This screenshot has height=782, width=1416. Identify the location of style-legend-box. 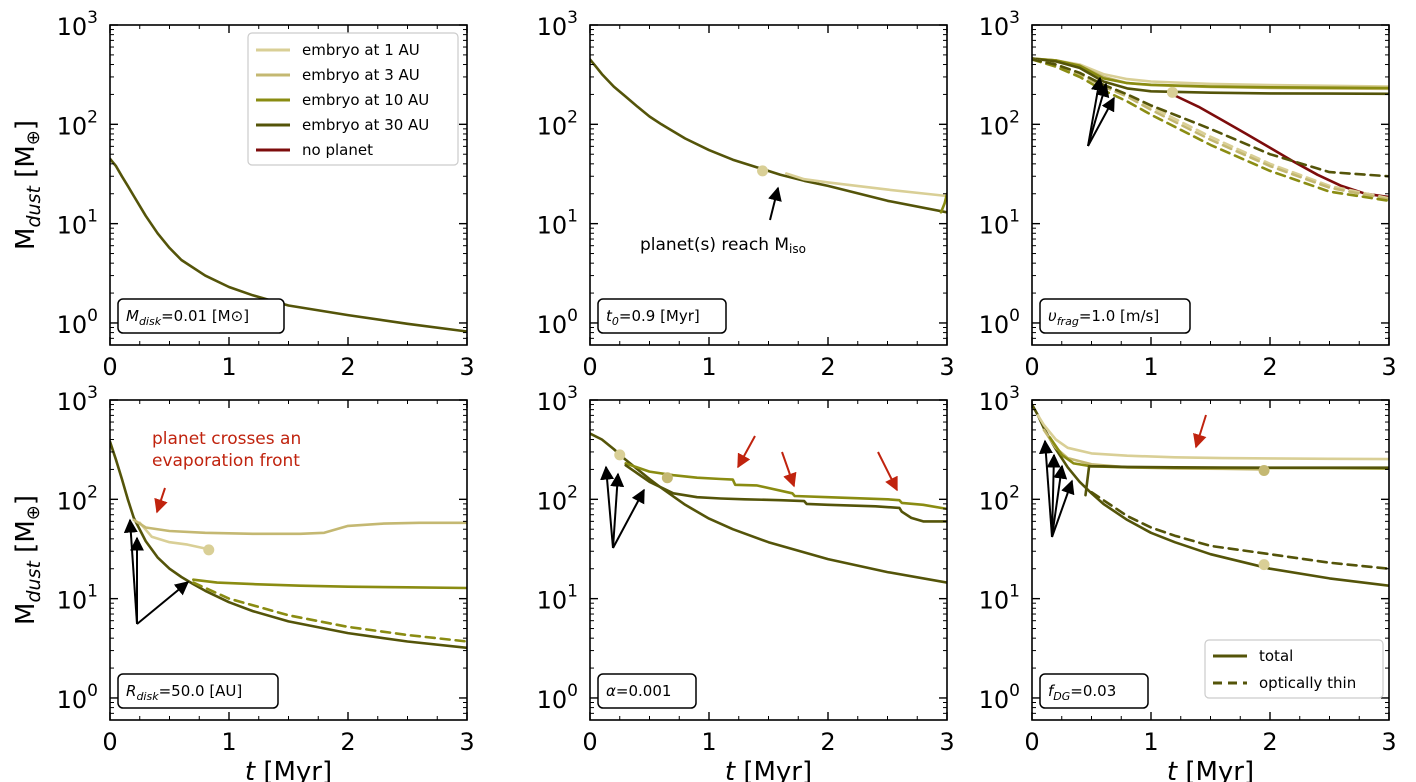
(1294, 669).